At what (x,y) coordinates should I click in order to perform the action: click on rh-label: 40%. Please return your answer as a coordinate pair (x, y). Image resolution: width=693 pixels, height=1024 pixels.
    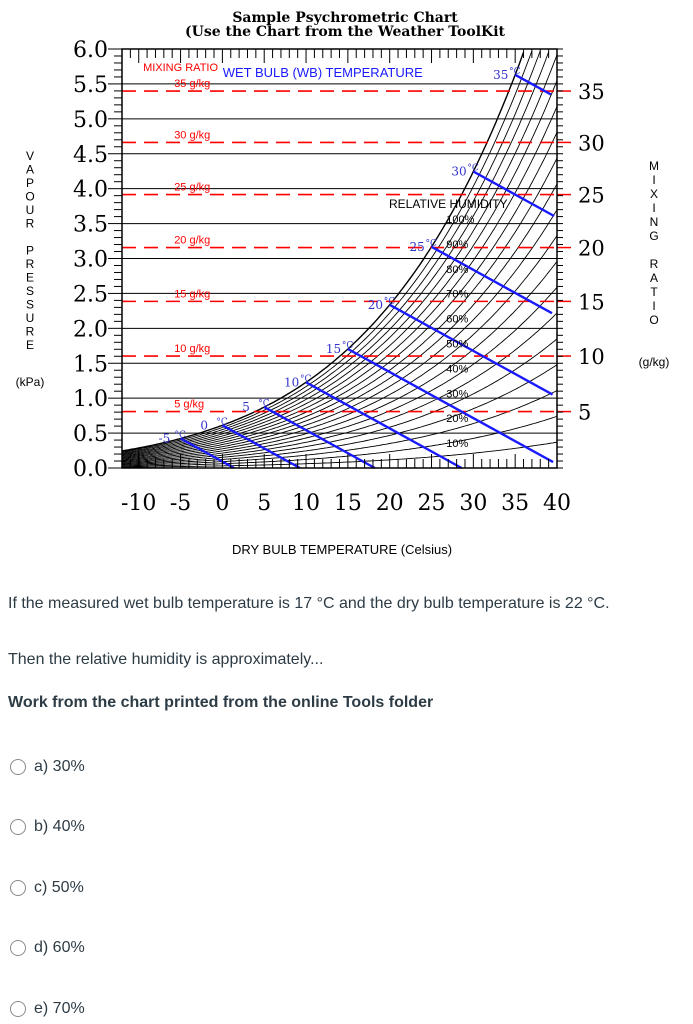
    Looking at the image, I should click on (457, 369).